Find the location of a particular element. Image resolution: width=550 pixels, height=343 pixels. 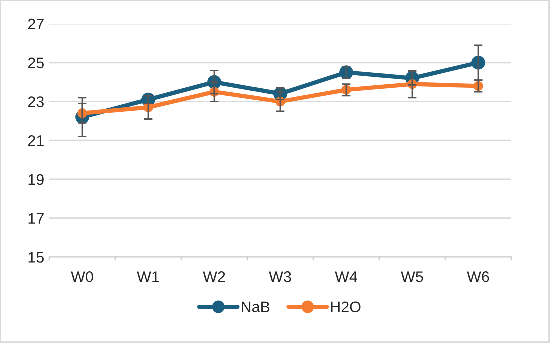

y-tick-label: 27 is located at coordinates (36, 24).